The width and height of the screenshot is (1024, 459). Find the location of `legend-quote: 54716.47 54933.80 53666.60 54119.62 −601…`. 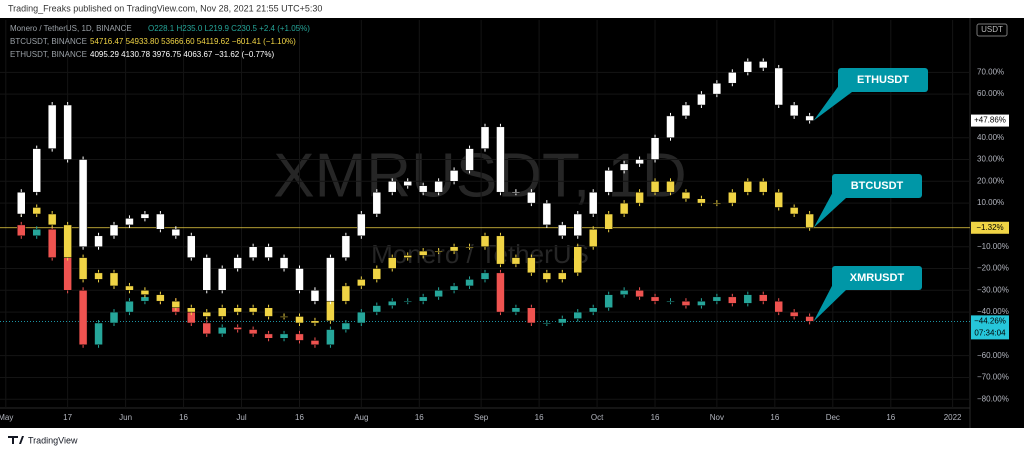

legend-quote: 54716.47 54933.80 53666.60 54119.62 −601… is located at coordinates (193, 41).